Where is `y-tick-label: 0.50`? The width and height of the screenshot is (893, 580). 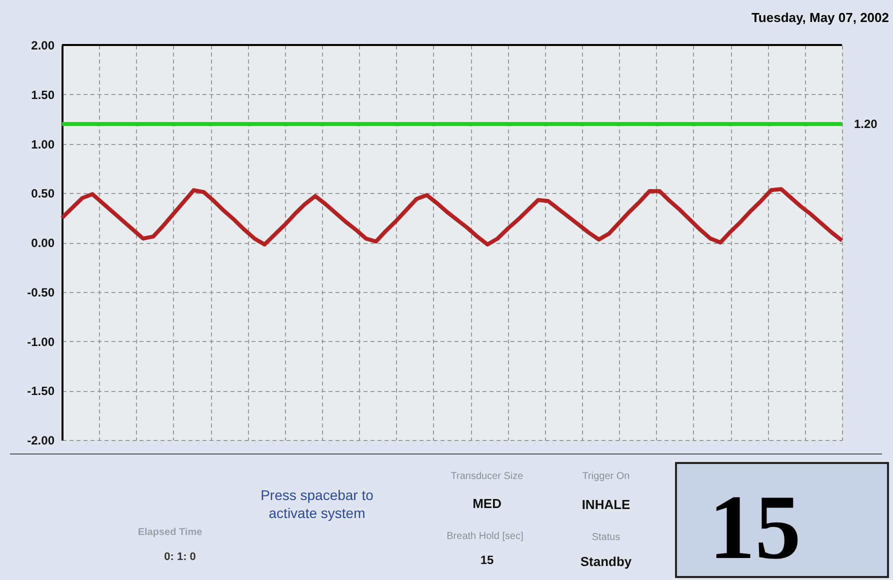
y-tick-label: 0.50 is located at coordinates (43, 193).